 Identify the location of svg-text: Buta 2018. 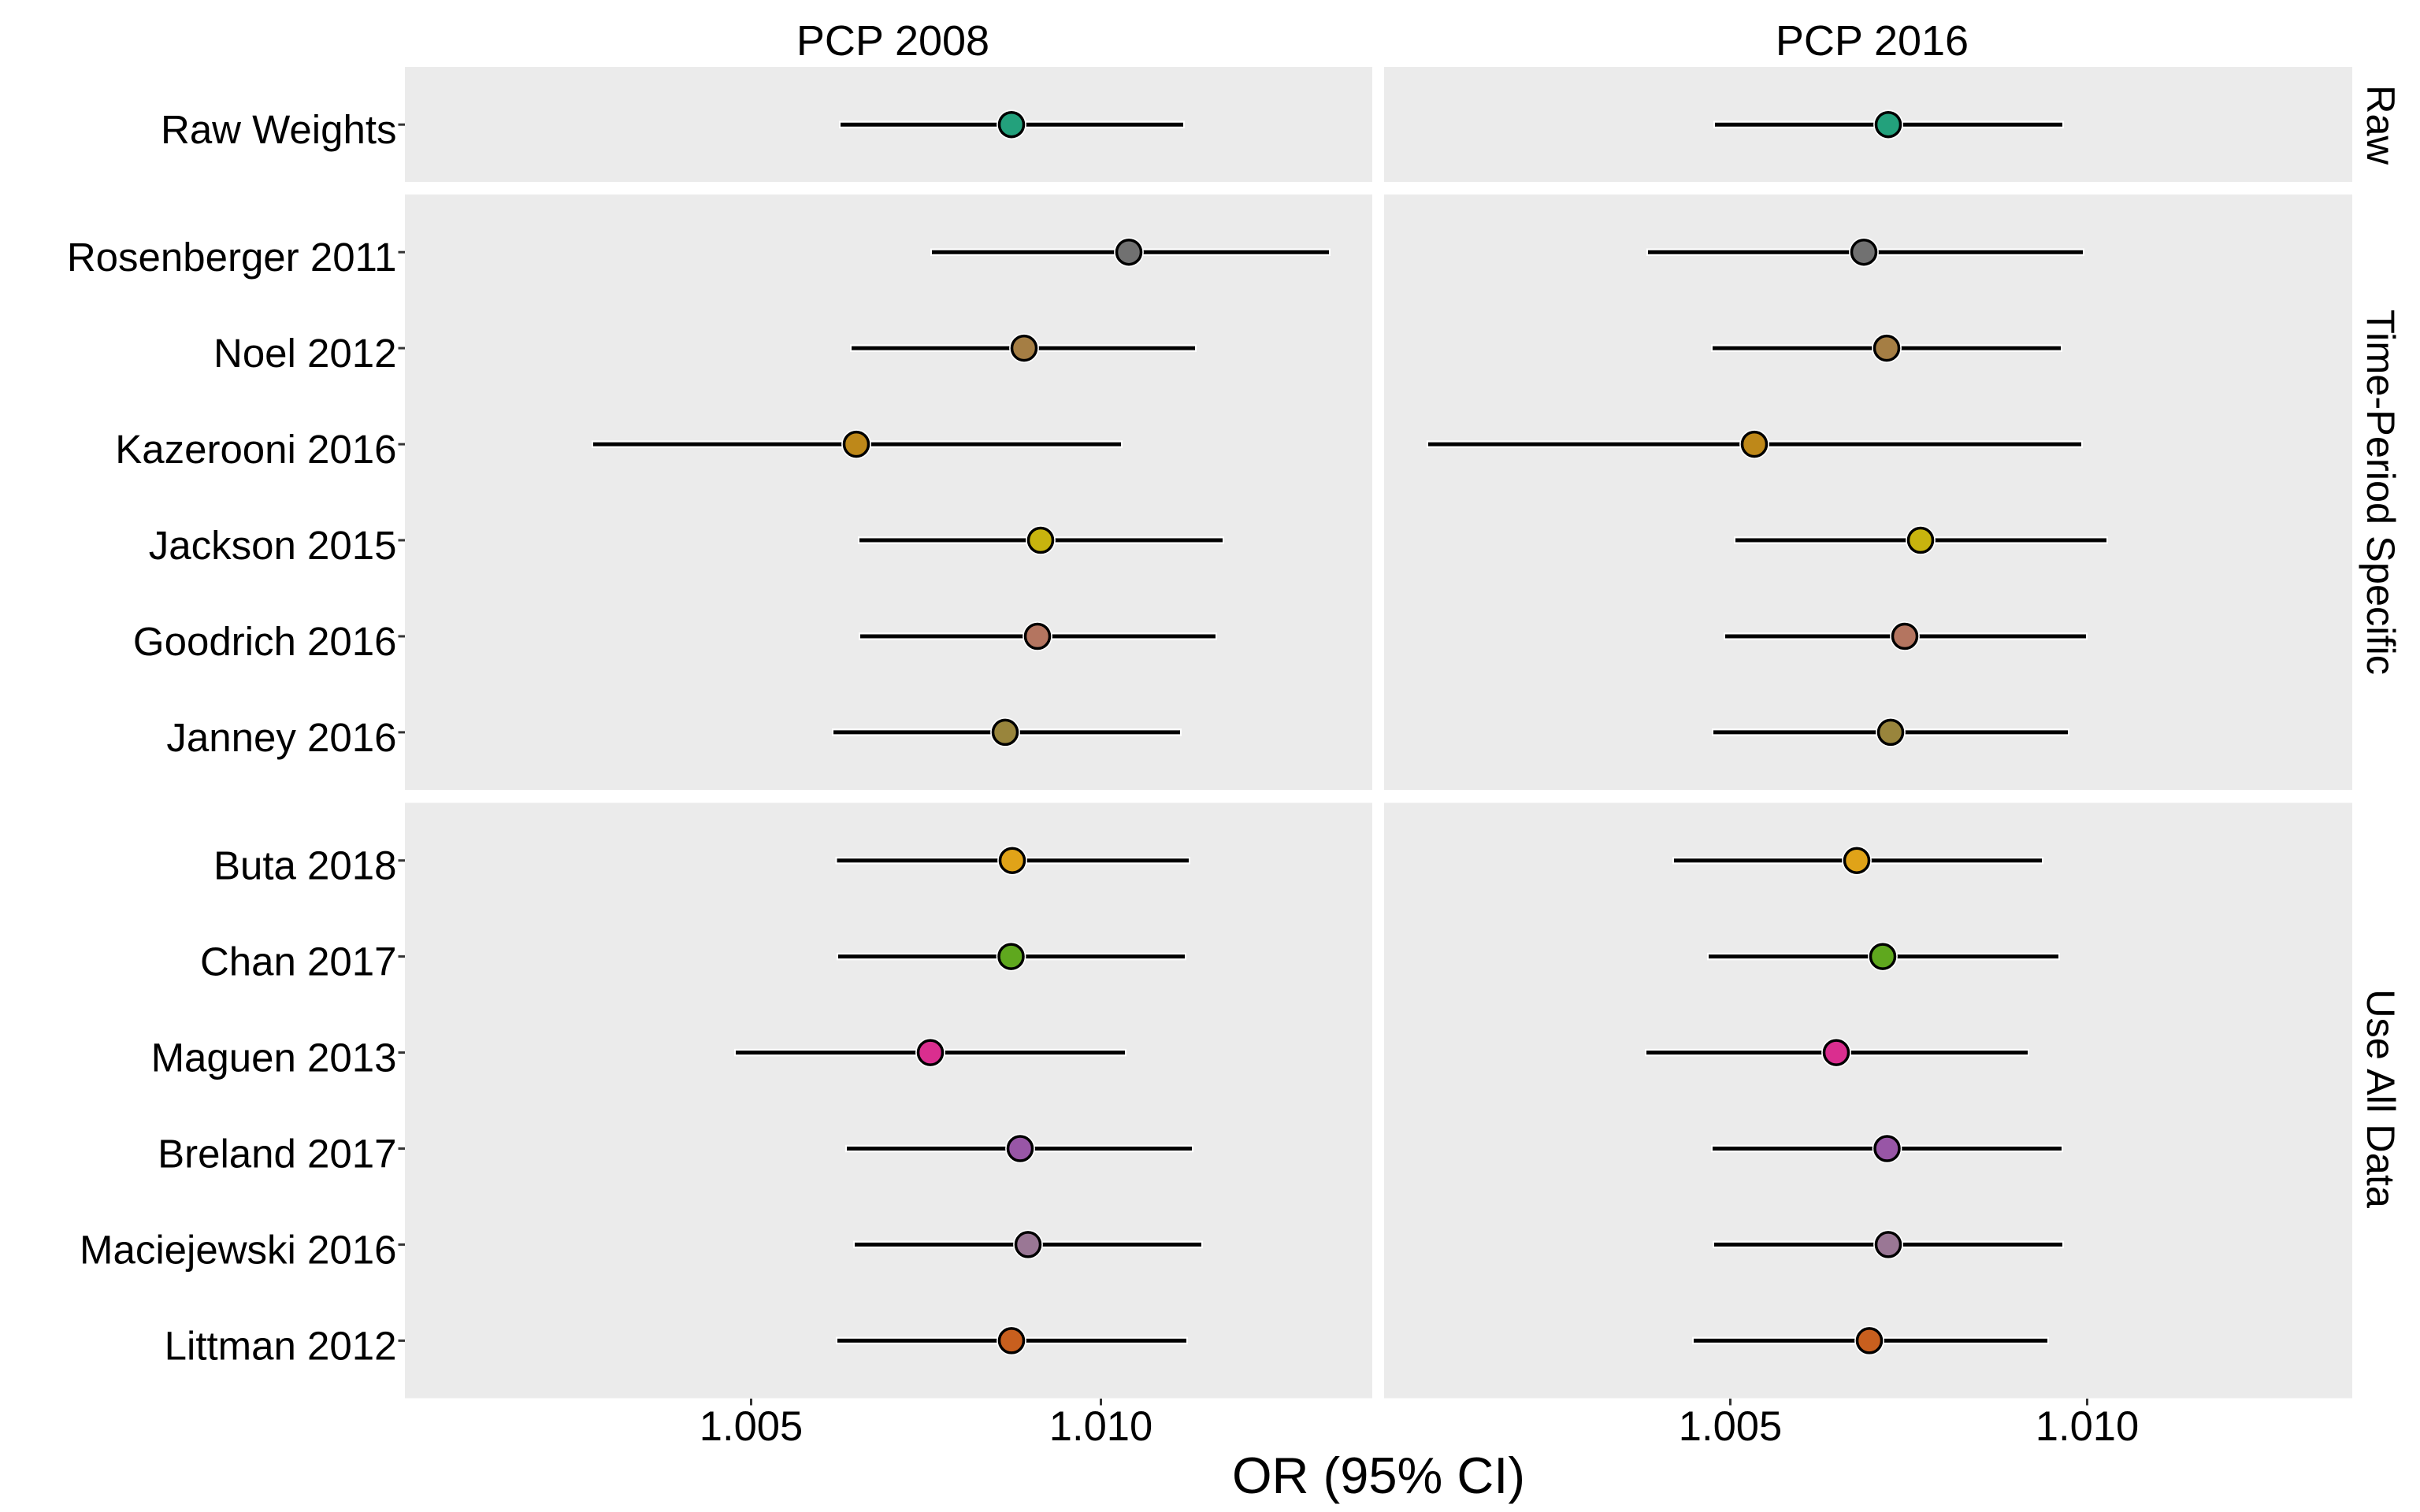
(305, 865).